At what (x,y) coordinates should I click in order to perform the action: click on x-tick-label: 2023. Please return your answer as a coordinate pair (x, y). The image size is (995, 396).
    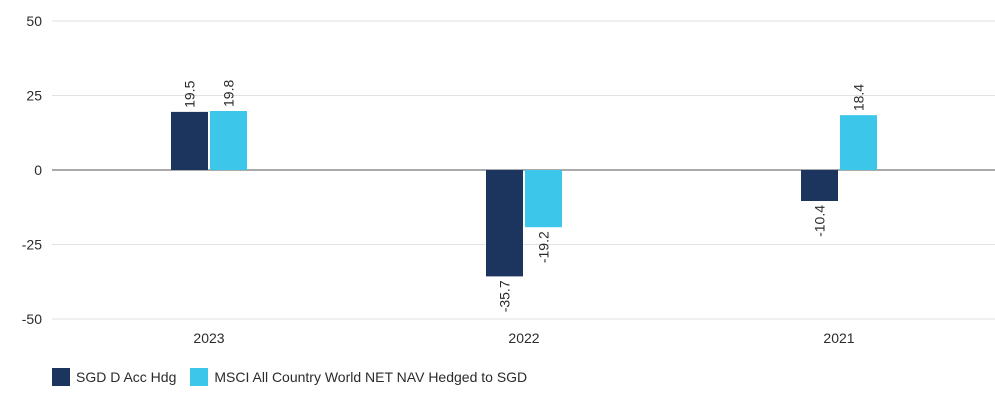
    Looking at the image, I should click on (208, 338).